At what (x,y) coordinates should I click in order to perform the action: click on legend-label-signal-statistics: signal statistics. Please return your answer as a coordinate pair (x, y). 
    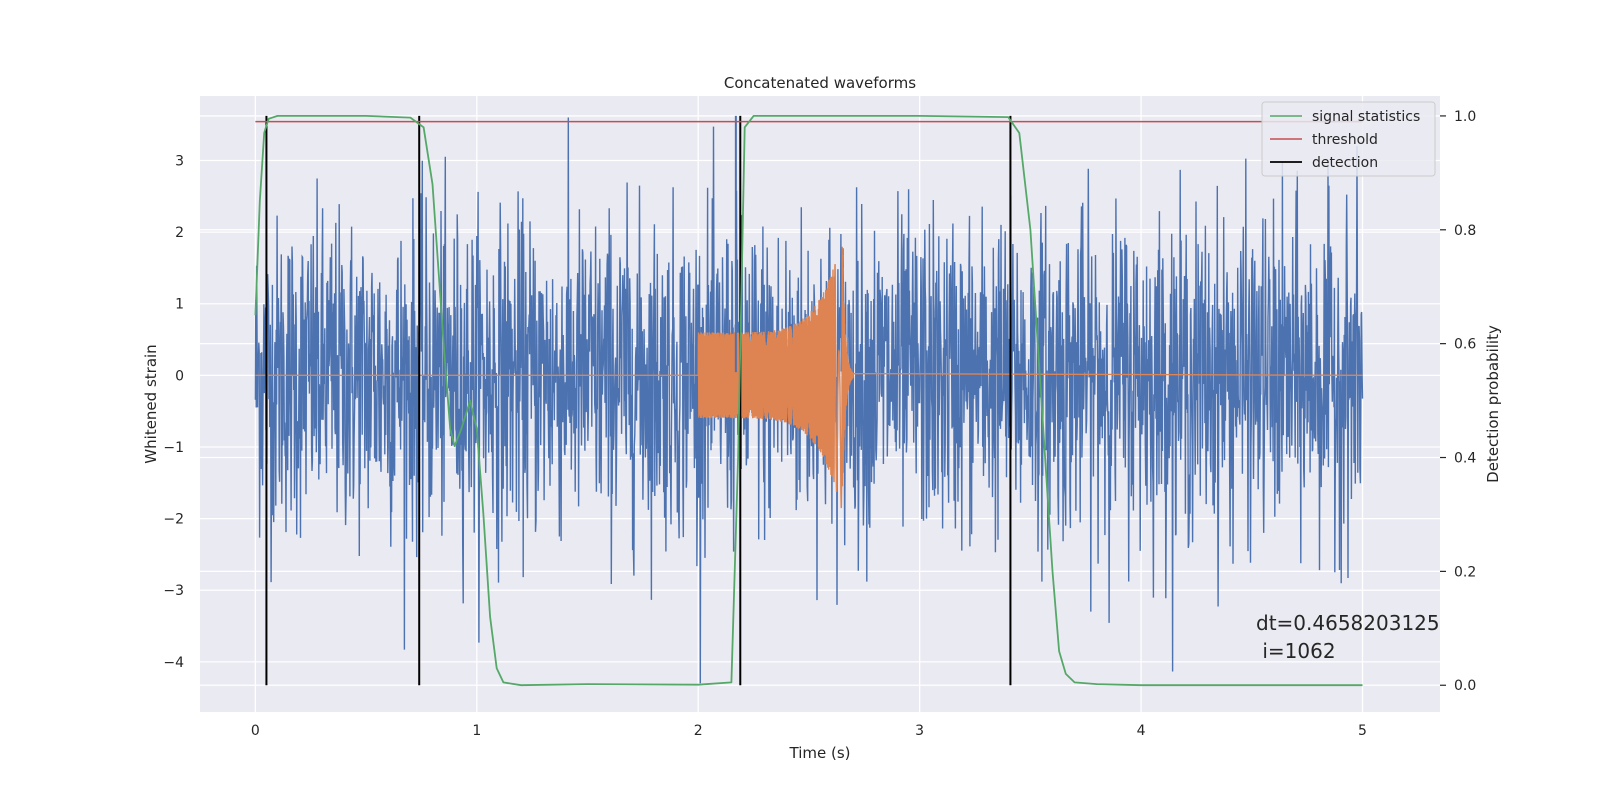
    Looking at the image, I should click on (1366, 117).